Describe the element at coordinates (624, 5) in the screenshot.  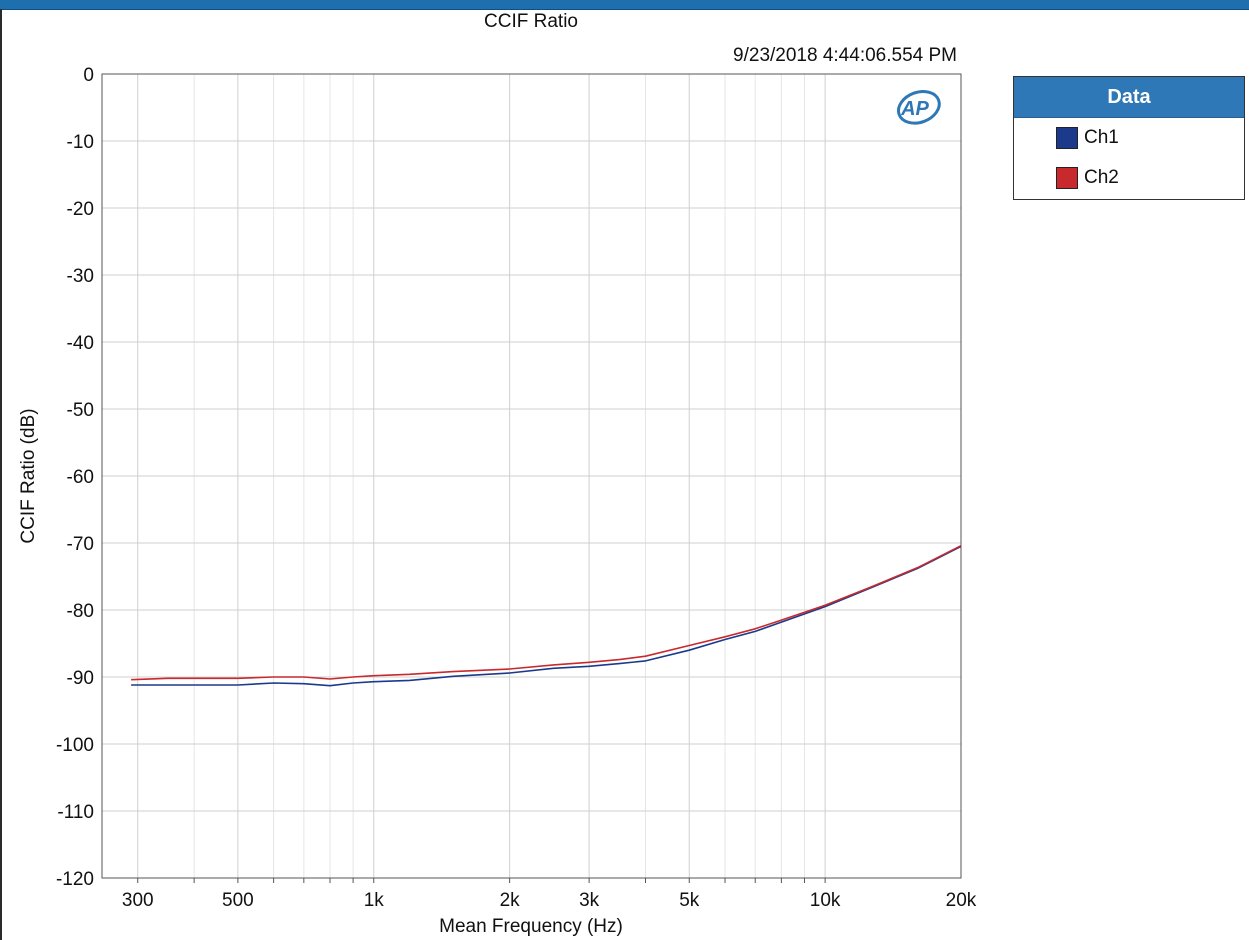
I see `window-title-bar` at that location.